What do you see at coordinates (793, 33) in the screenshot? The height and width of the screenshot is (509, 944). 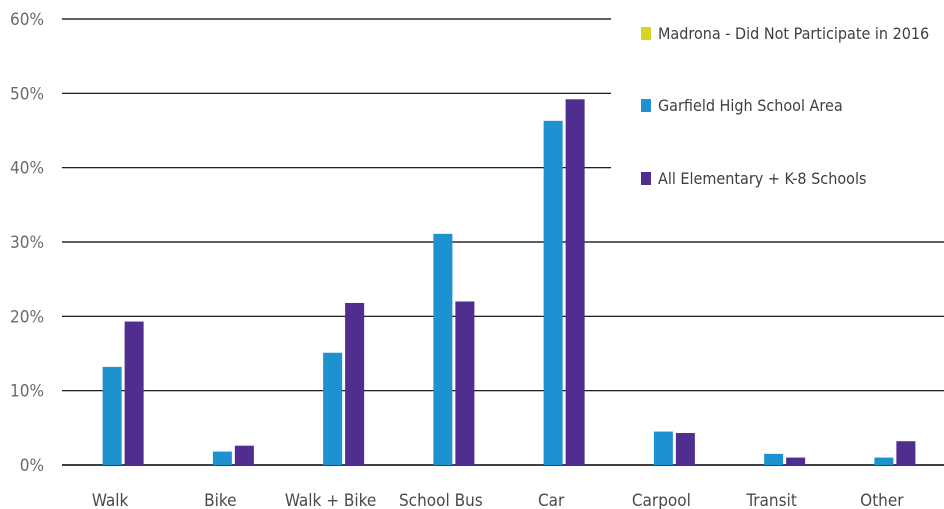 I see `legend-label: Madrona - Did Not Participate in 2016` at bounding box center [793, 33].